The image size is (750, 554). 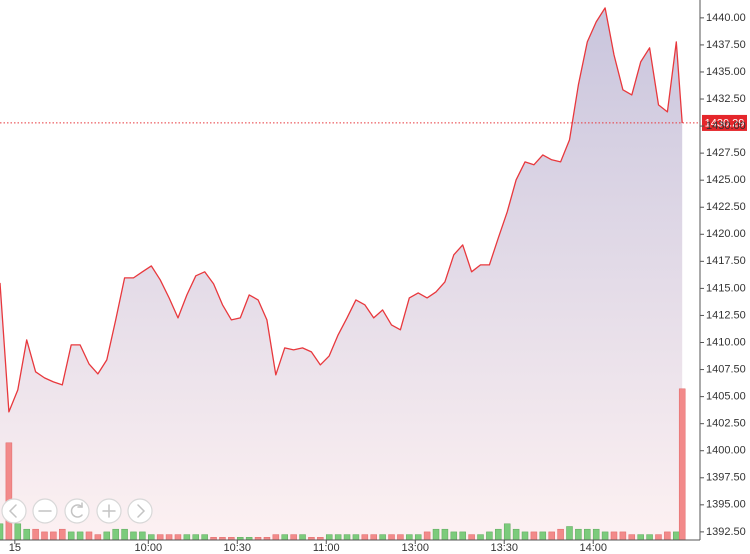 What do you see at coordinates (726, 451) in the screenshot?
I see `y-tick-label: 1400.00` at bounding box center [726, 451].